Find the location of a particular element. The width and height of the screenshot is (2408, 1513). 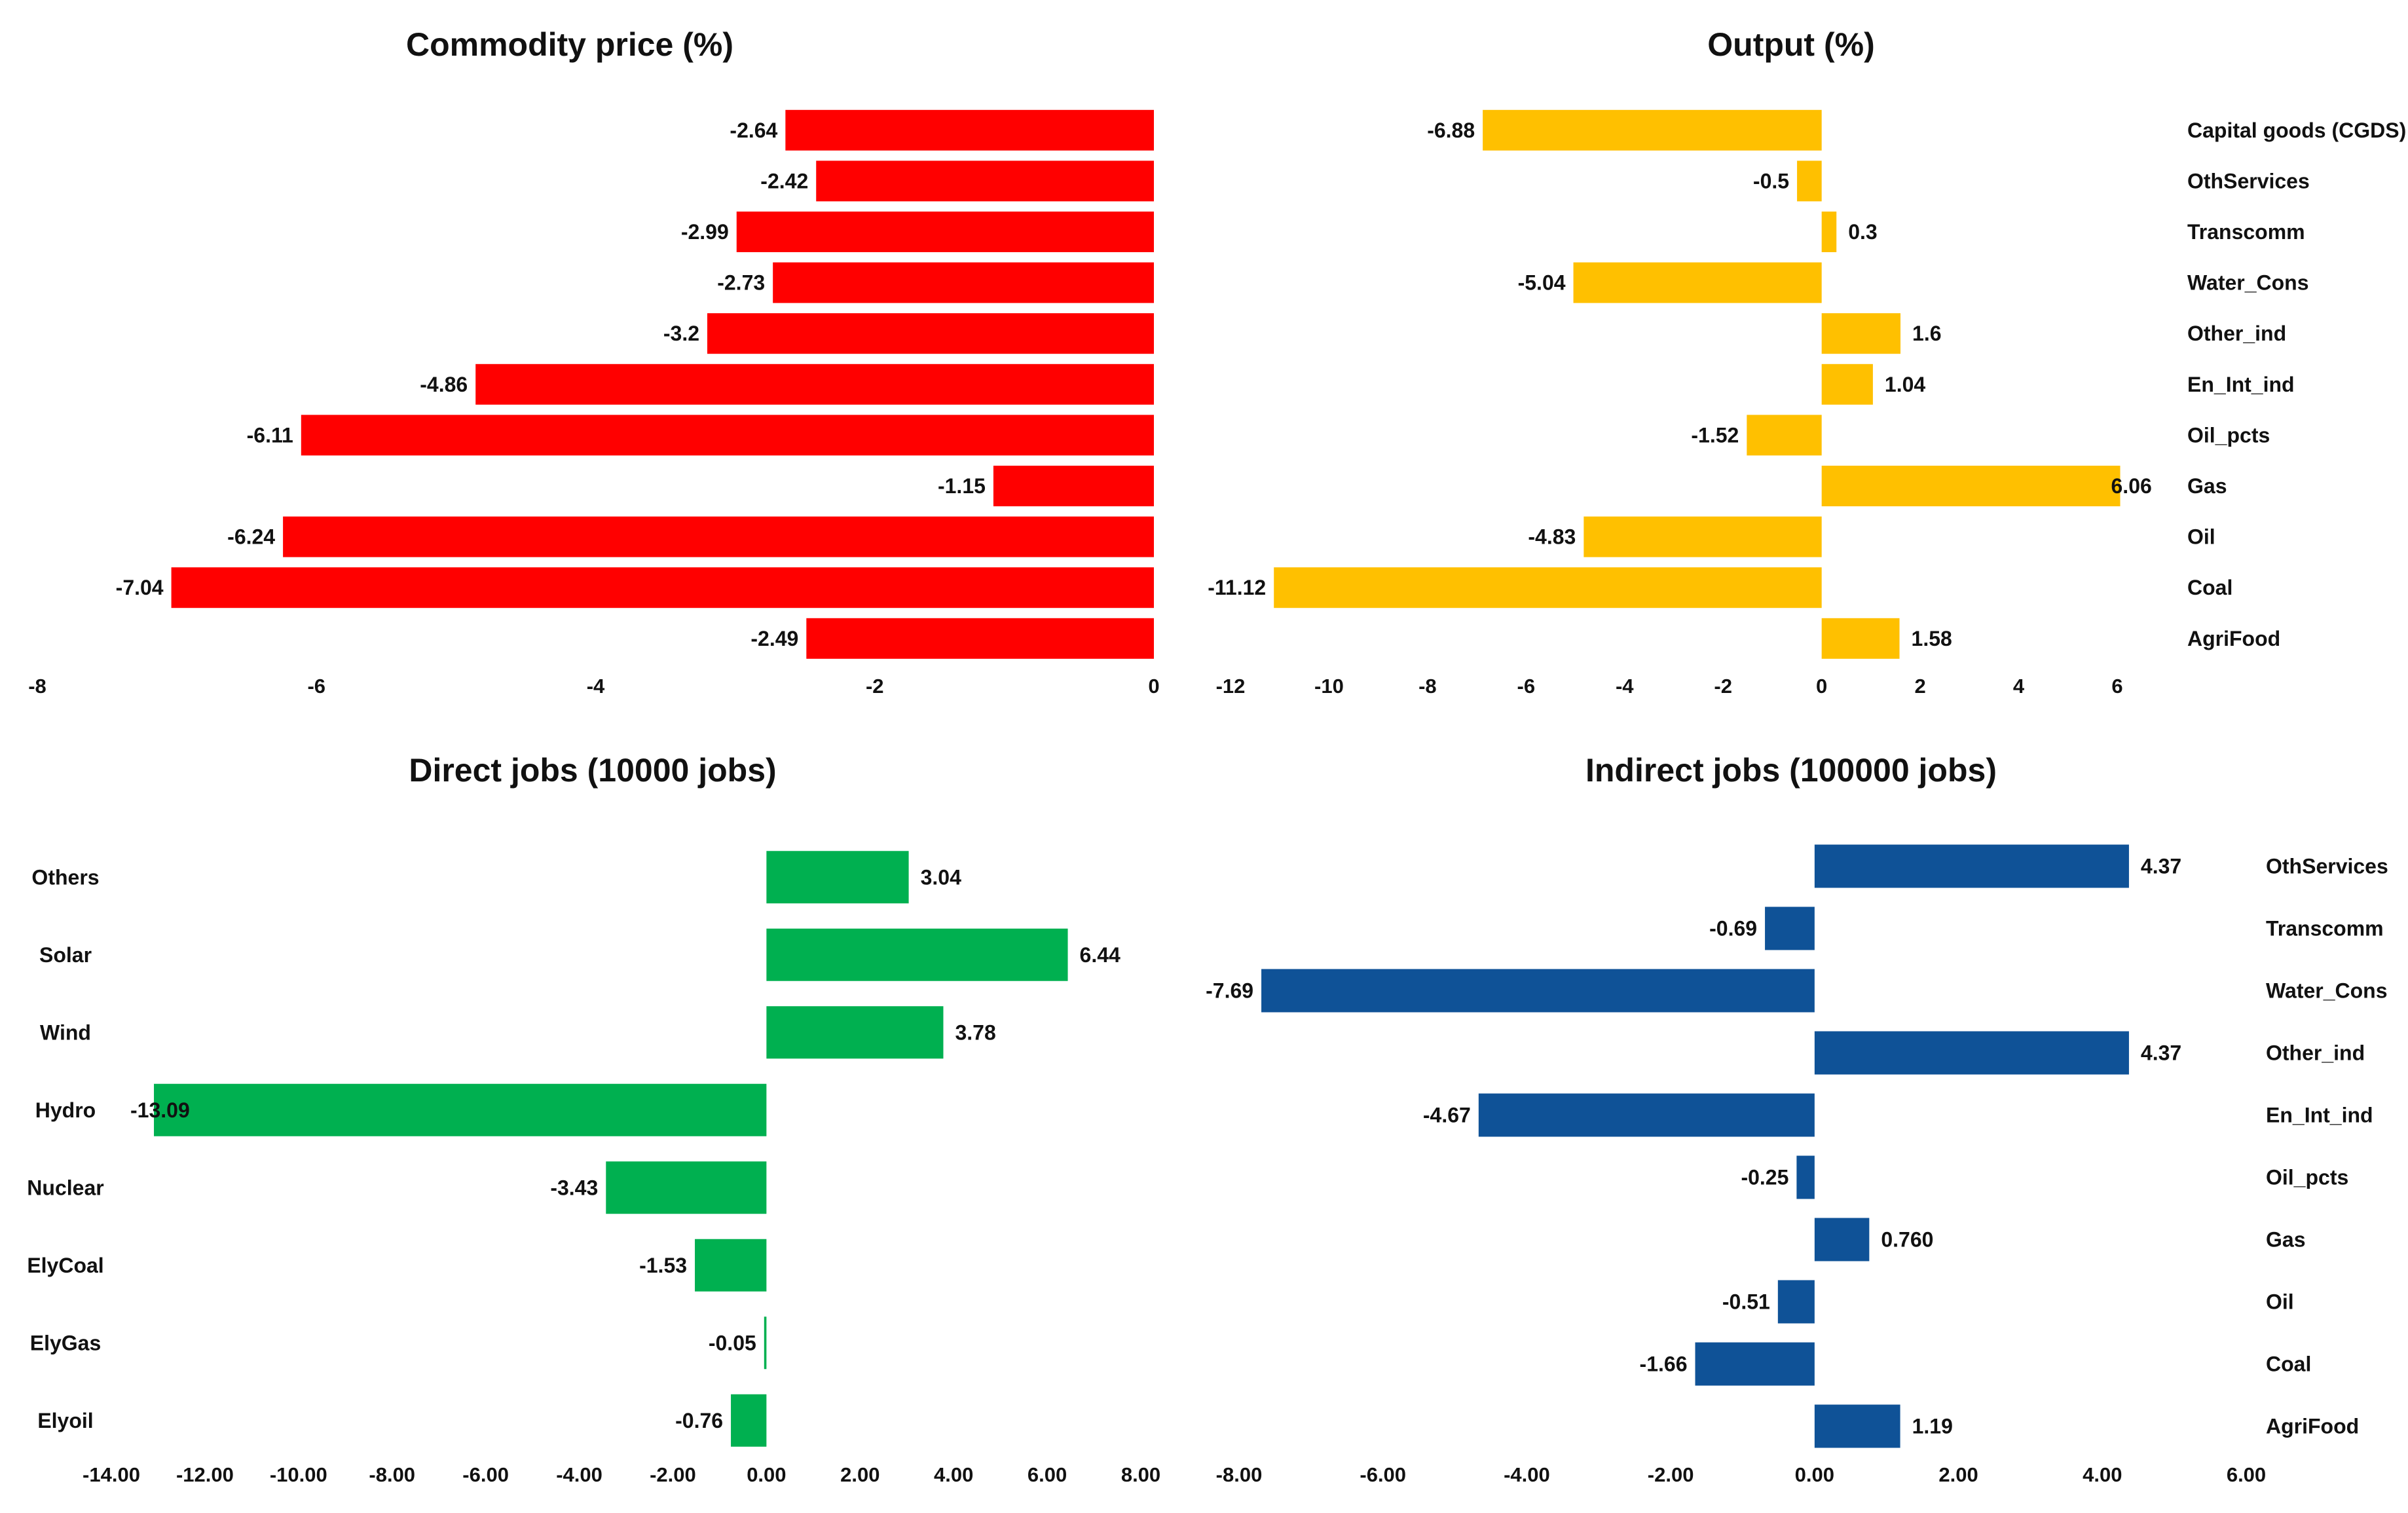

direct-jobs-tick-label: -12.00 is located at coordinates (205, 1474).